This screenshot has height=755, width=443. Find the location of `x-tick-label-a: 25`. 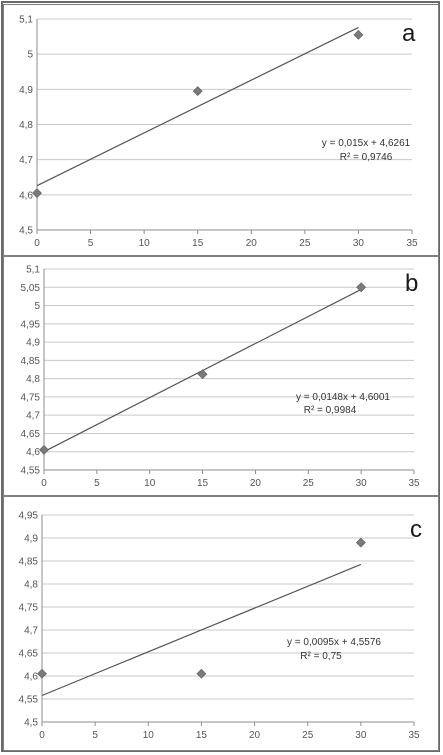

x-tick-label-a: 25 is located at coordinates (305, 243).